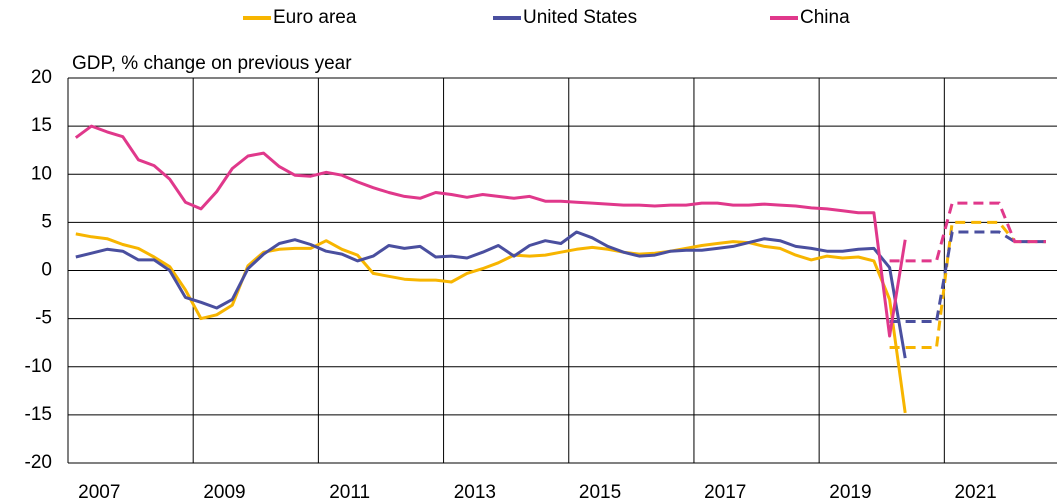  Describe the element at coordinates (850, 492) in the screenshot. I see `x-tick-label: 2019` at that location.